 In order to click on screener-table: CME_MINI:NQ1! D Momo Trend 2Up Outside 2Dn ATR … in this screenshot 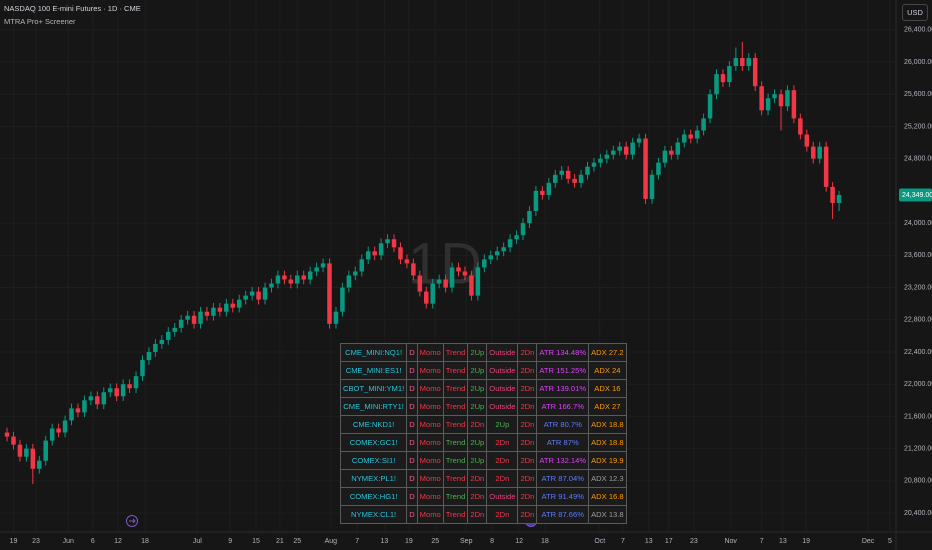, I will do `click(483, 433)`.